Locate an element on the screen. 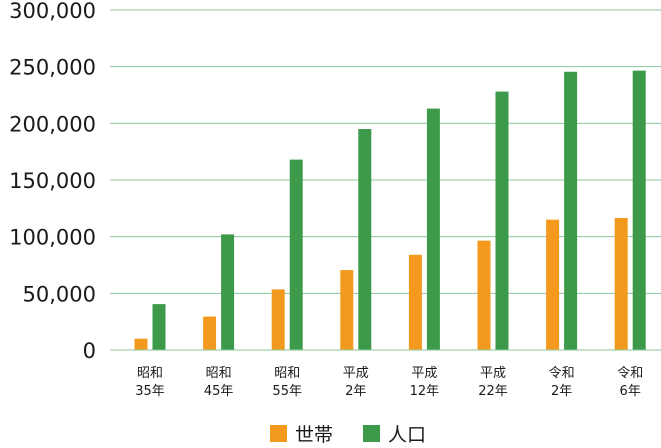 This screenshot has height=448, width=661. y-tick-label: 250,000 is located at coordinates (52, 68).